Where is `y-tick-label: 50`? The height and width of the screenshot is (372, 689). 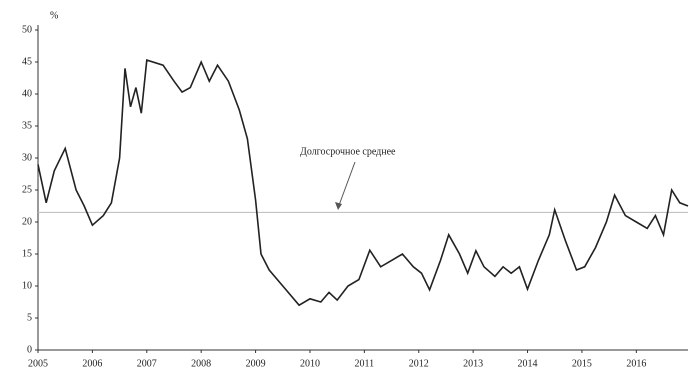 y-tick-label: 50 is located at coordinates (27, 29).